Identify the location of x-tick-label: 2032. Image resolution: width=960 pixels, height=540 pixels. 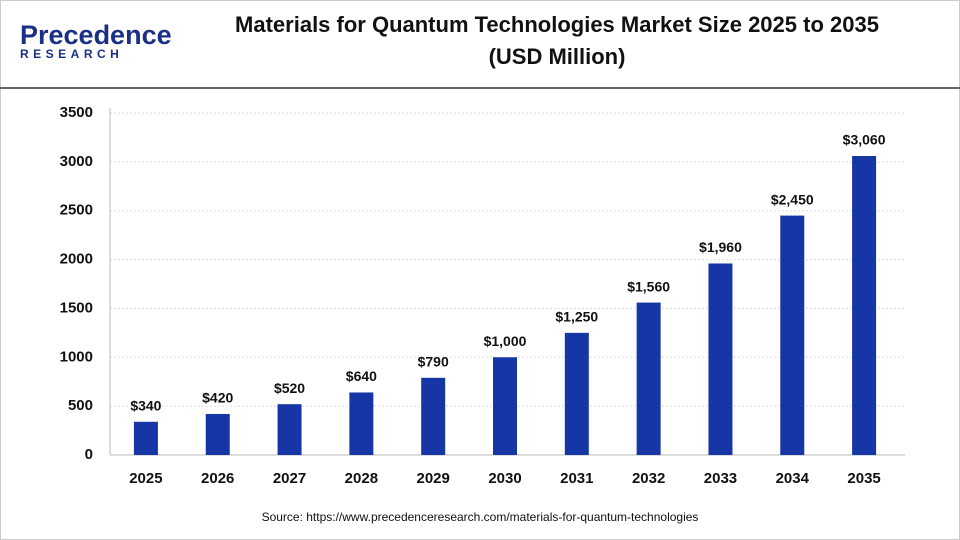
(648, 478).